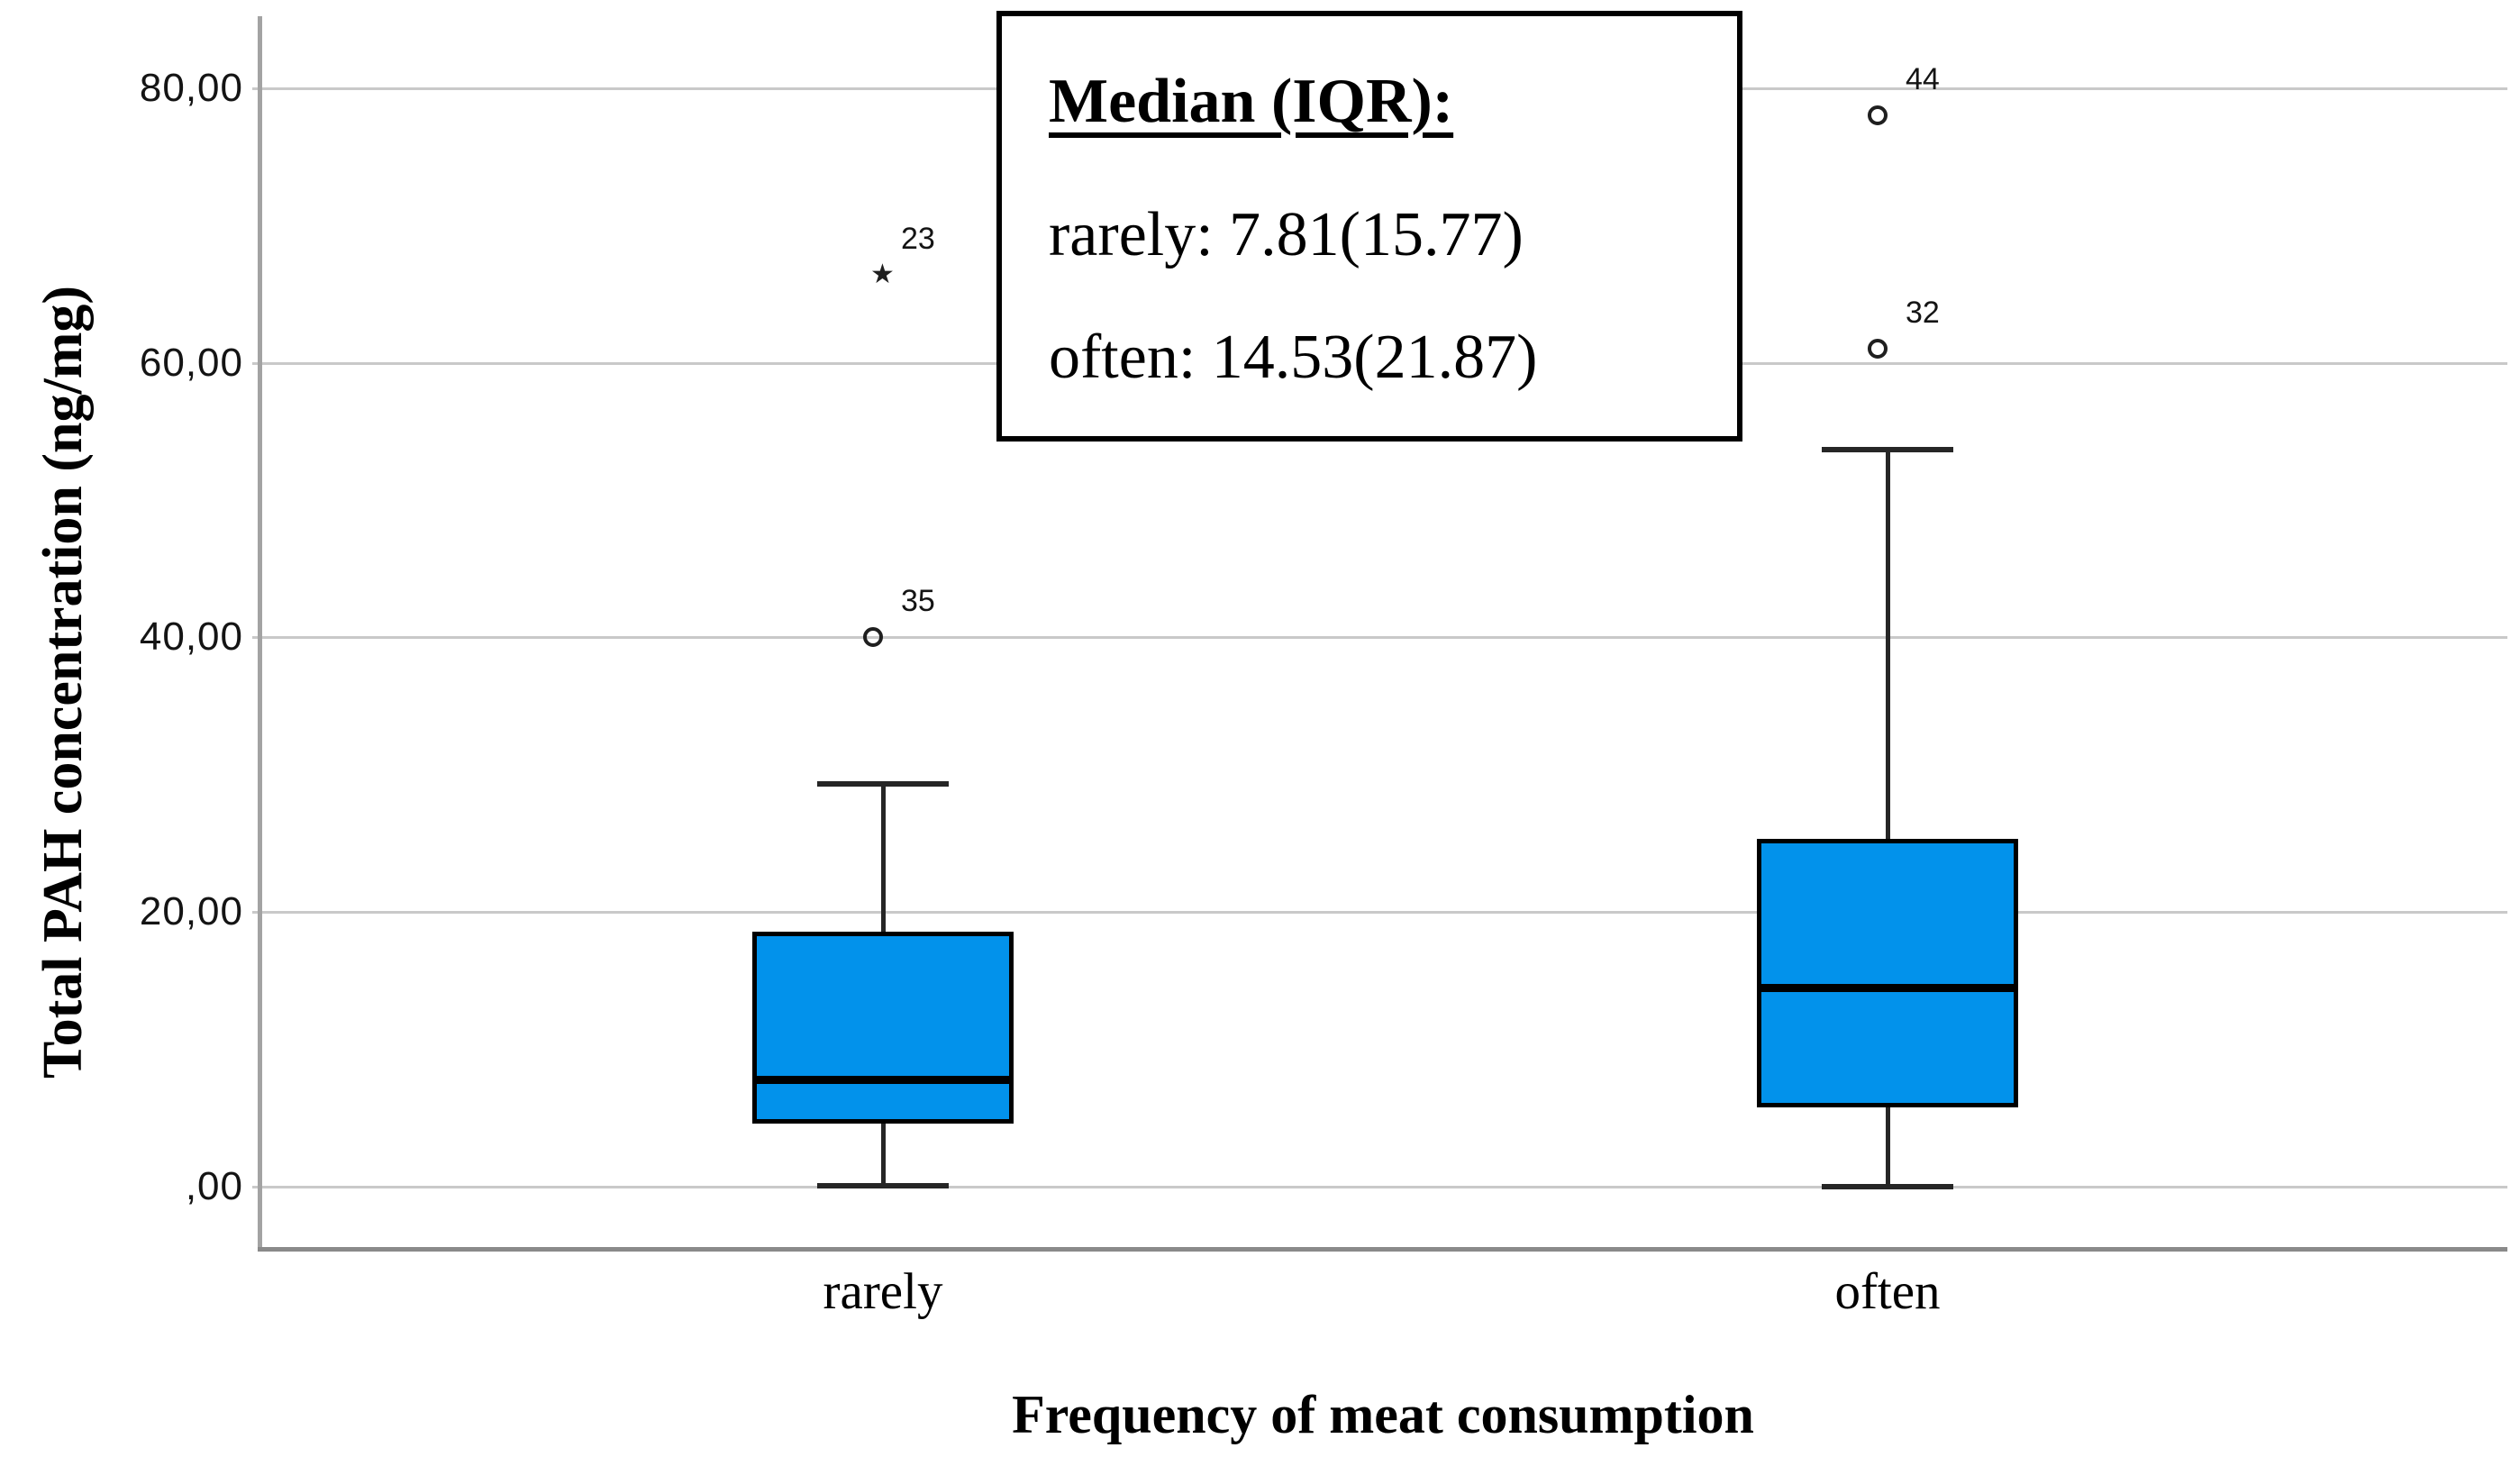 This screenshot has width=2520, height=1466. I want to click on whisker-low-often, so click(1888, 1146).